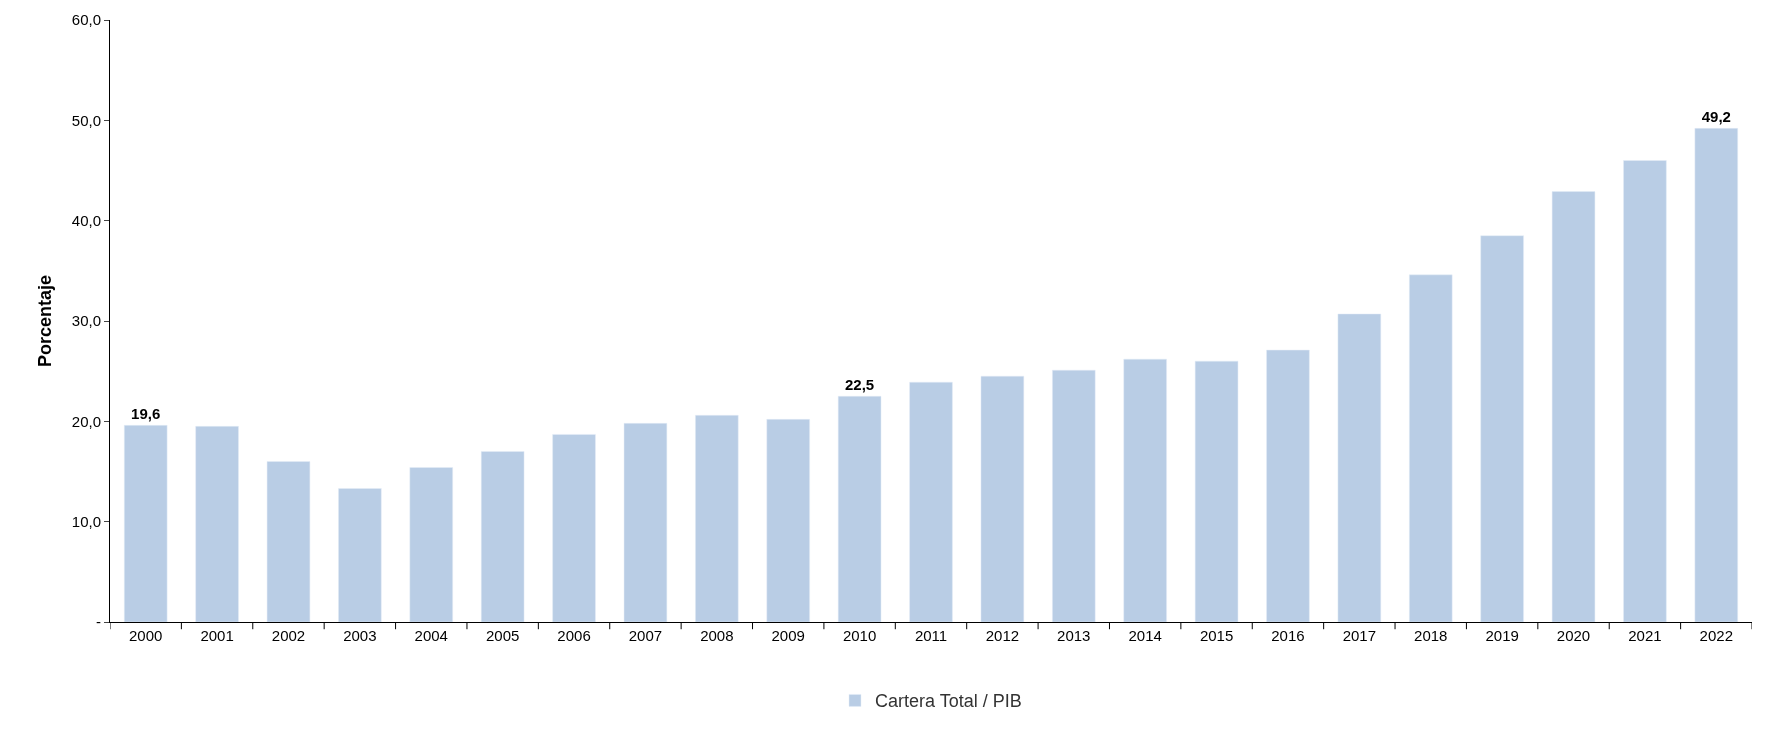 Image resolution: width=1777 pixels, height=731 pixels. Describe the element at coordinates (1002, 635) in the screenshot. I see `x-tick-label: 2012` at that location.